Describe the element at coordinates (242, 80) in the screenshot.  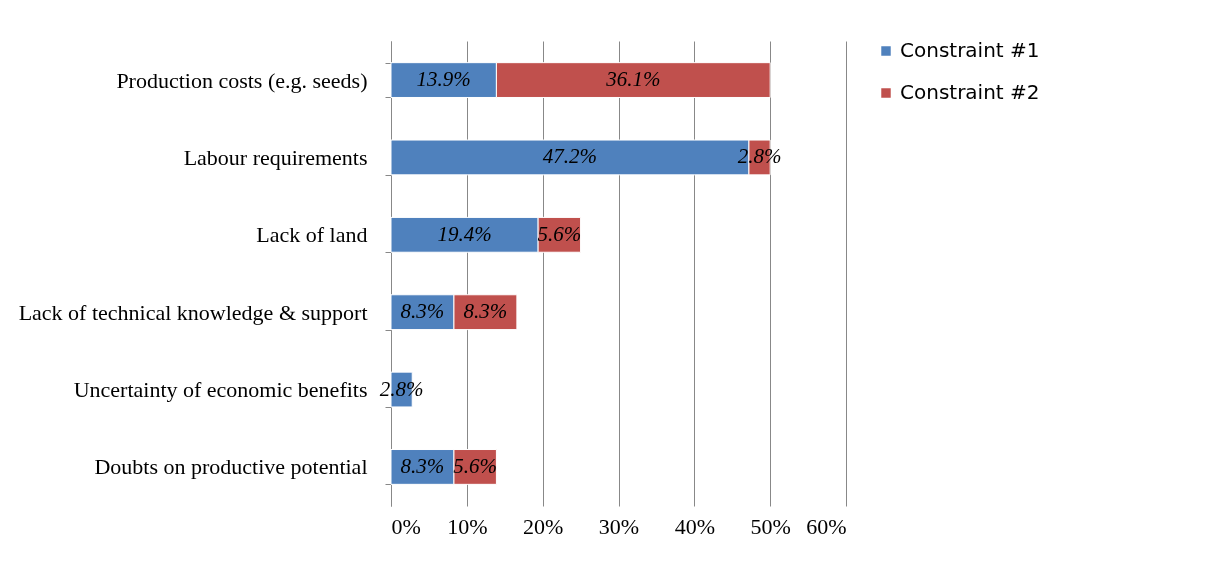
I see `y-tick-label: Production costs (e.g. seeds)` at that location.